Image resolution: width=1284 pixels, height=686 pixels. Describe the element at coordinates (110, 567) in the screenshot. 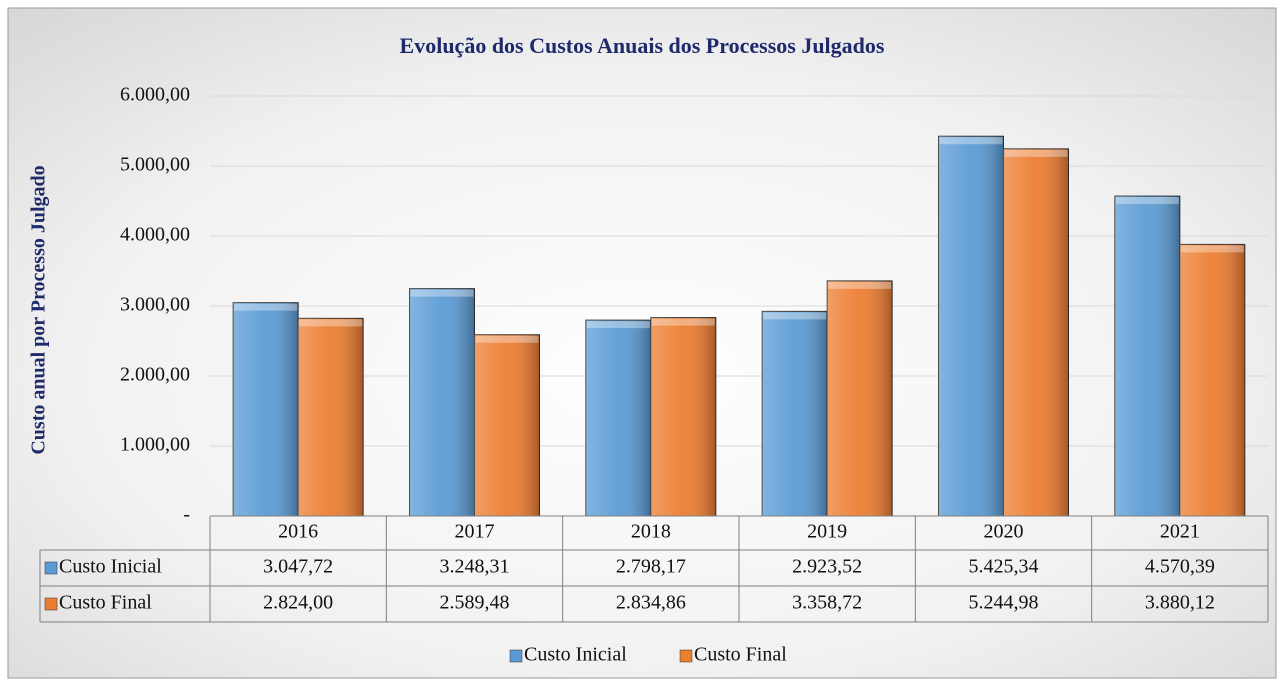

I see `table-row-label: Custo Inicial` at that location.